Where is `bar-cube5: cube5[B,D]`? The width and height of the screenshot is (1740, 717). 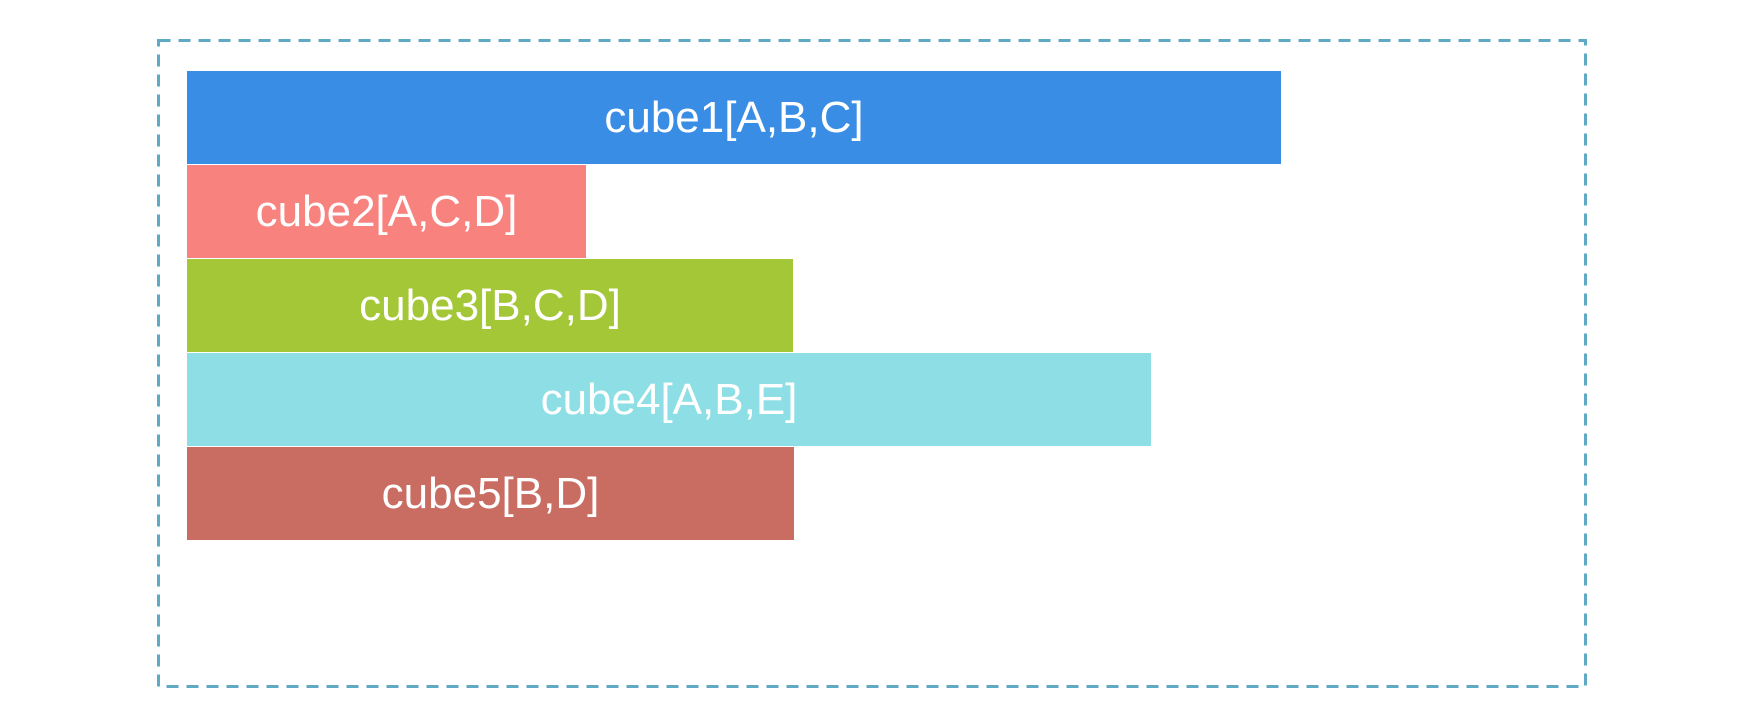
bar-cube5: cube5[B,D] is located at coordinates (490, 493).